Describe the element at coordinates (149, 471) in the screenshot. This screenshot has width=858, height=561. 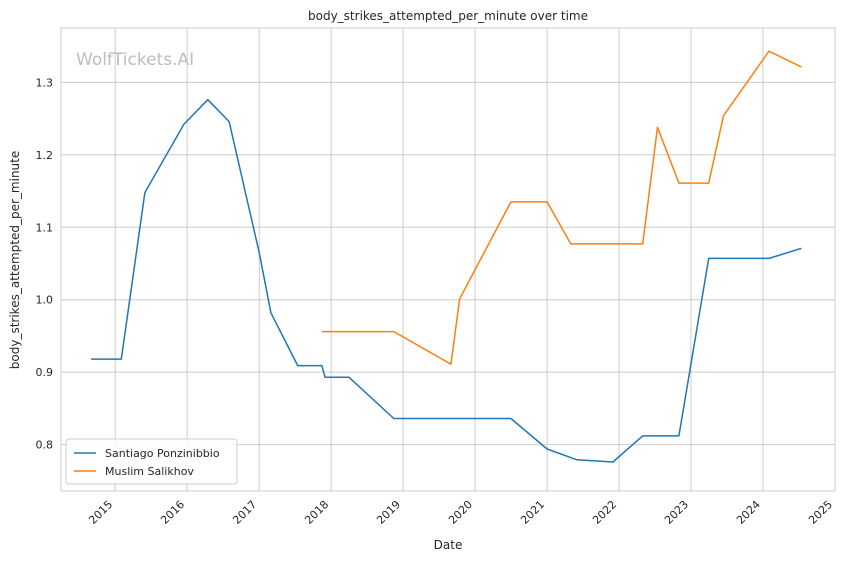
I see `legend-label-muslim: Muslim Salikhov` at that location.